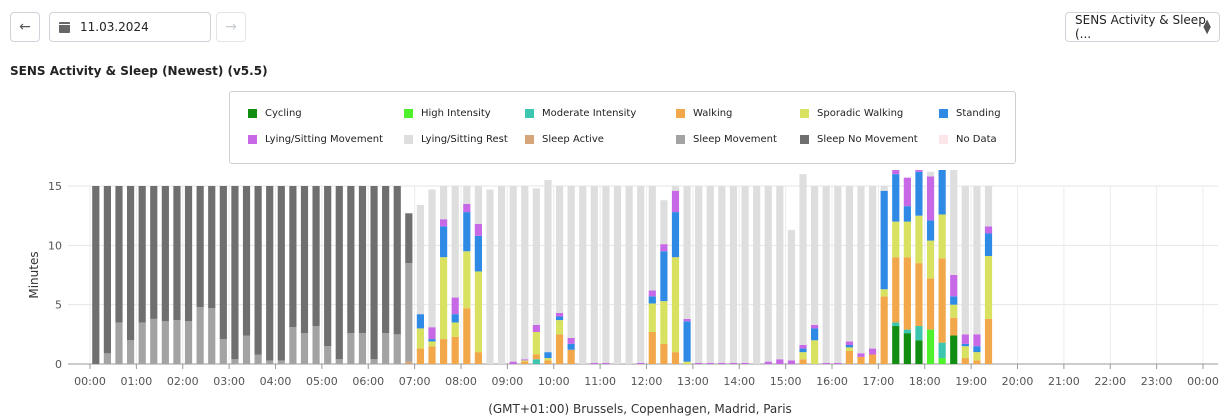  I want to click on chevron-up-down-icon: ▲ ▼, so click(1207, 27).